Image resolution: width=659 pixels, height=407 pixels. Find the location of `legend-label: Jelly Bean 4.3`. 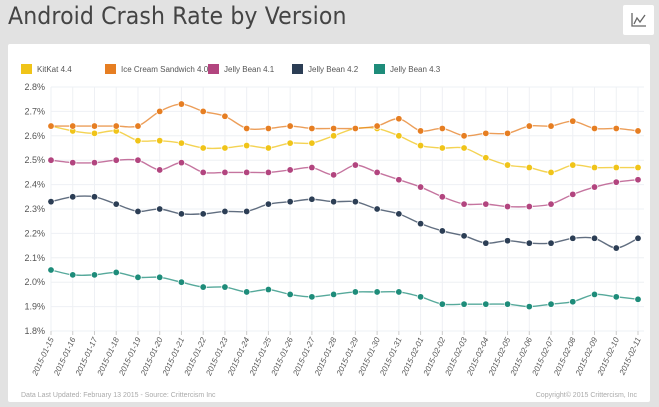

legend-label: Jelly Bean 4.3 is located at coordinates (415, 69).